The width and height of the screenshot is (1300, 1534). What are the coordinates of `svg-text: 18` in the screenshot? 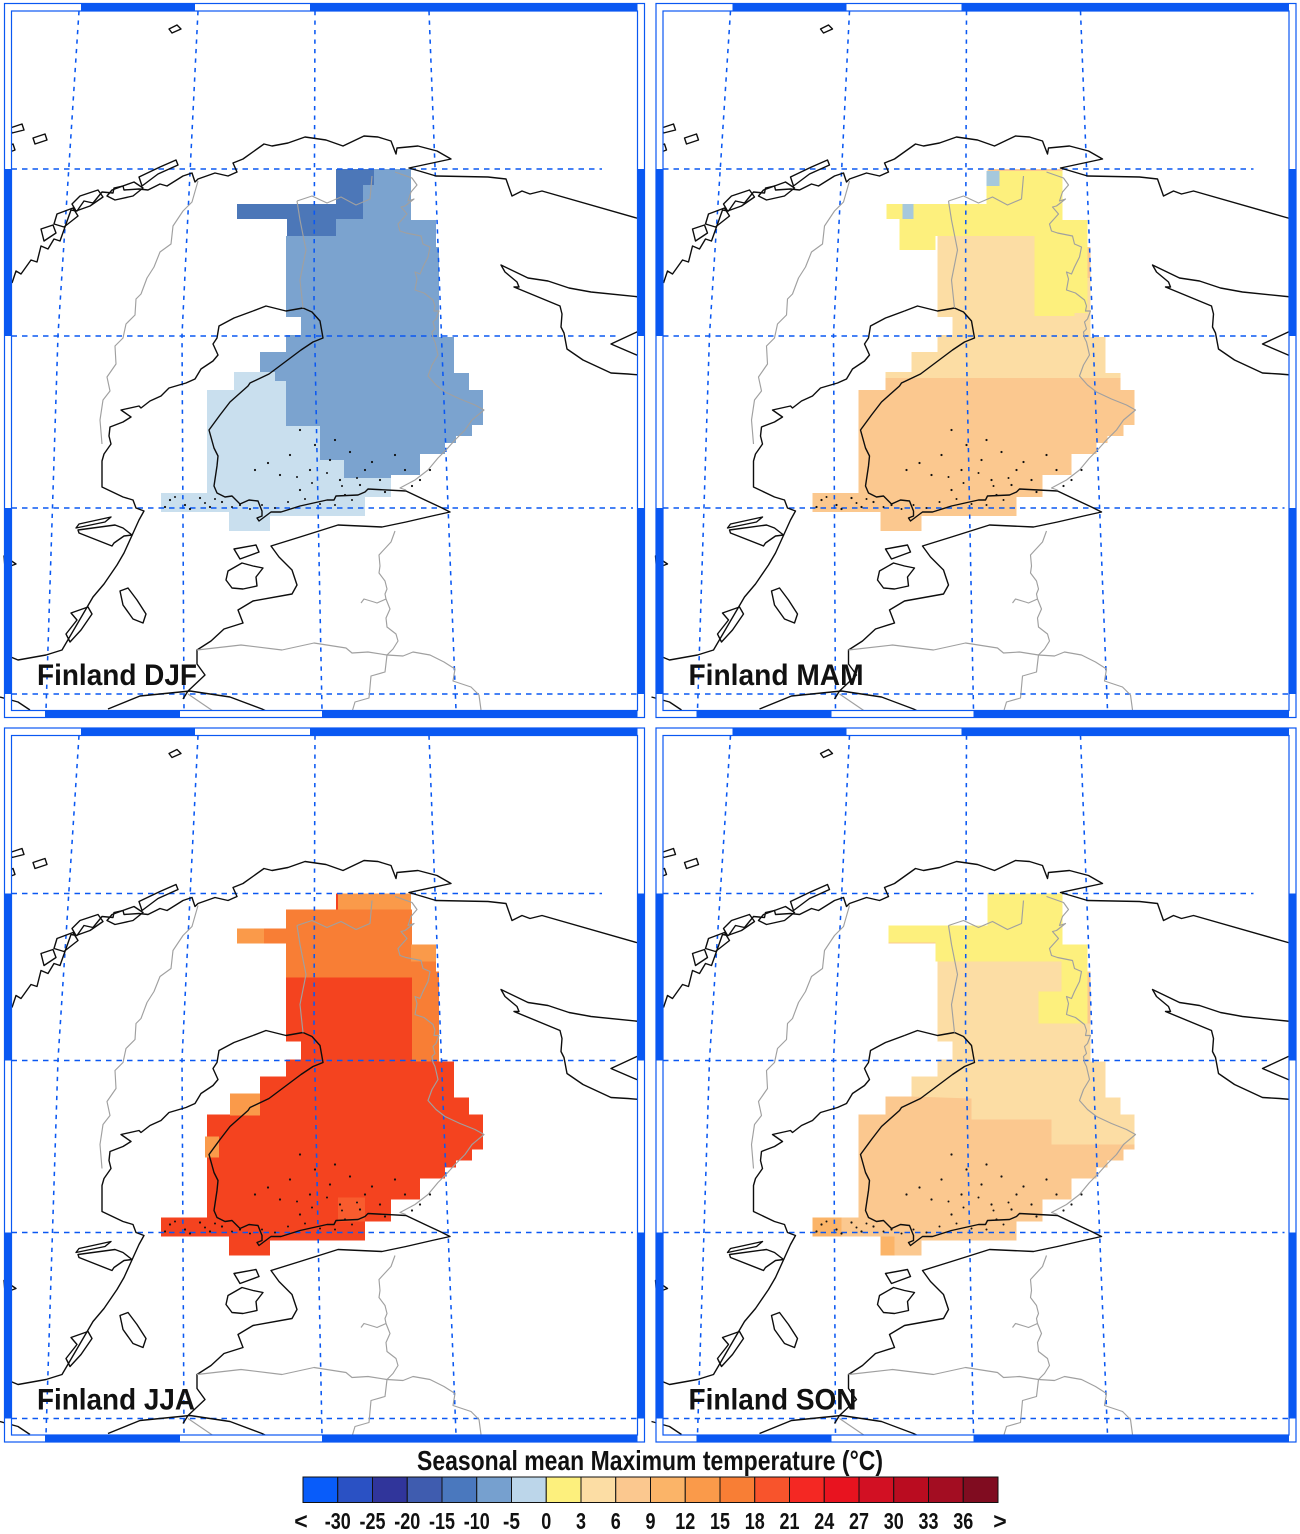 It's located at (755, 1521).